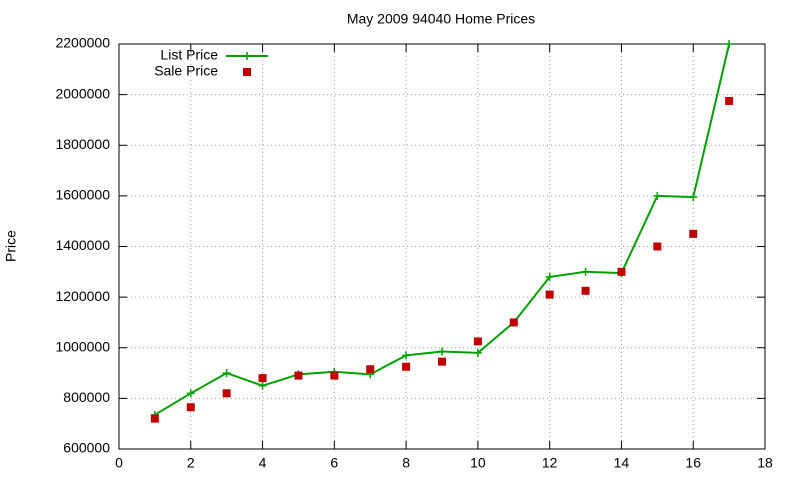 Image resolution: width=800 pixels, height=480 pixels. What do you see at coordinates (82, 43) in the screenshot?
I see `y-tick-label: 2200000` at bounding box center [82, 43].